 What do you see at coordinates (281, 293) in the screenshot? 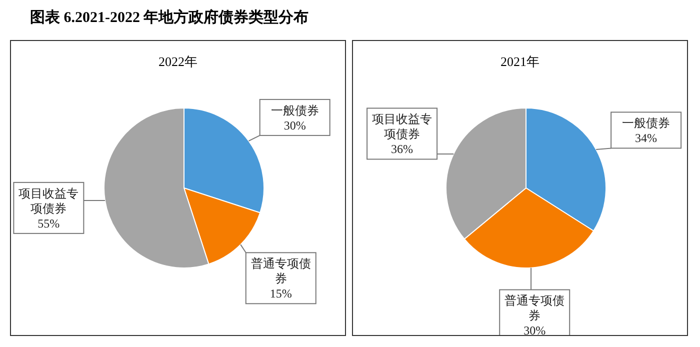
I see `data-label: 15%` at bounding box center [281, 293].